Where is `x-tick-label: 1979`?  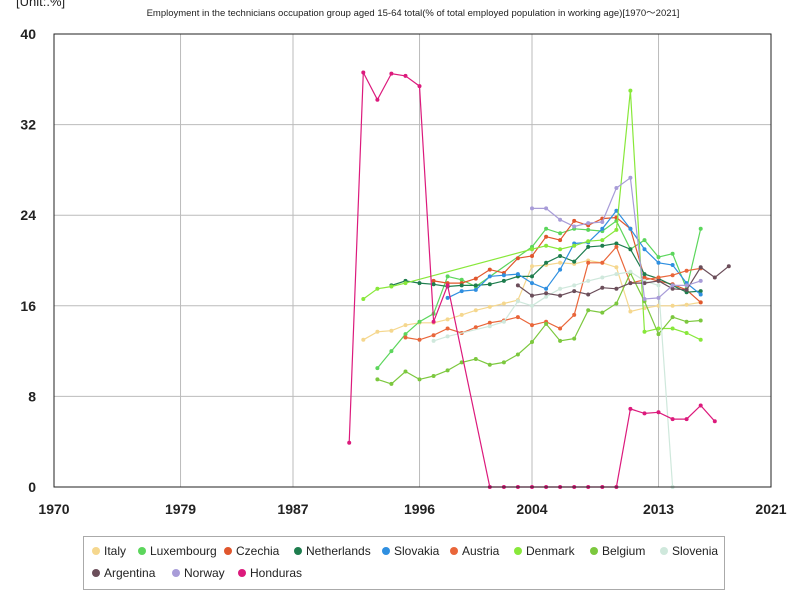 x-tick-label: 1979 is located at coordinates (180, 509).